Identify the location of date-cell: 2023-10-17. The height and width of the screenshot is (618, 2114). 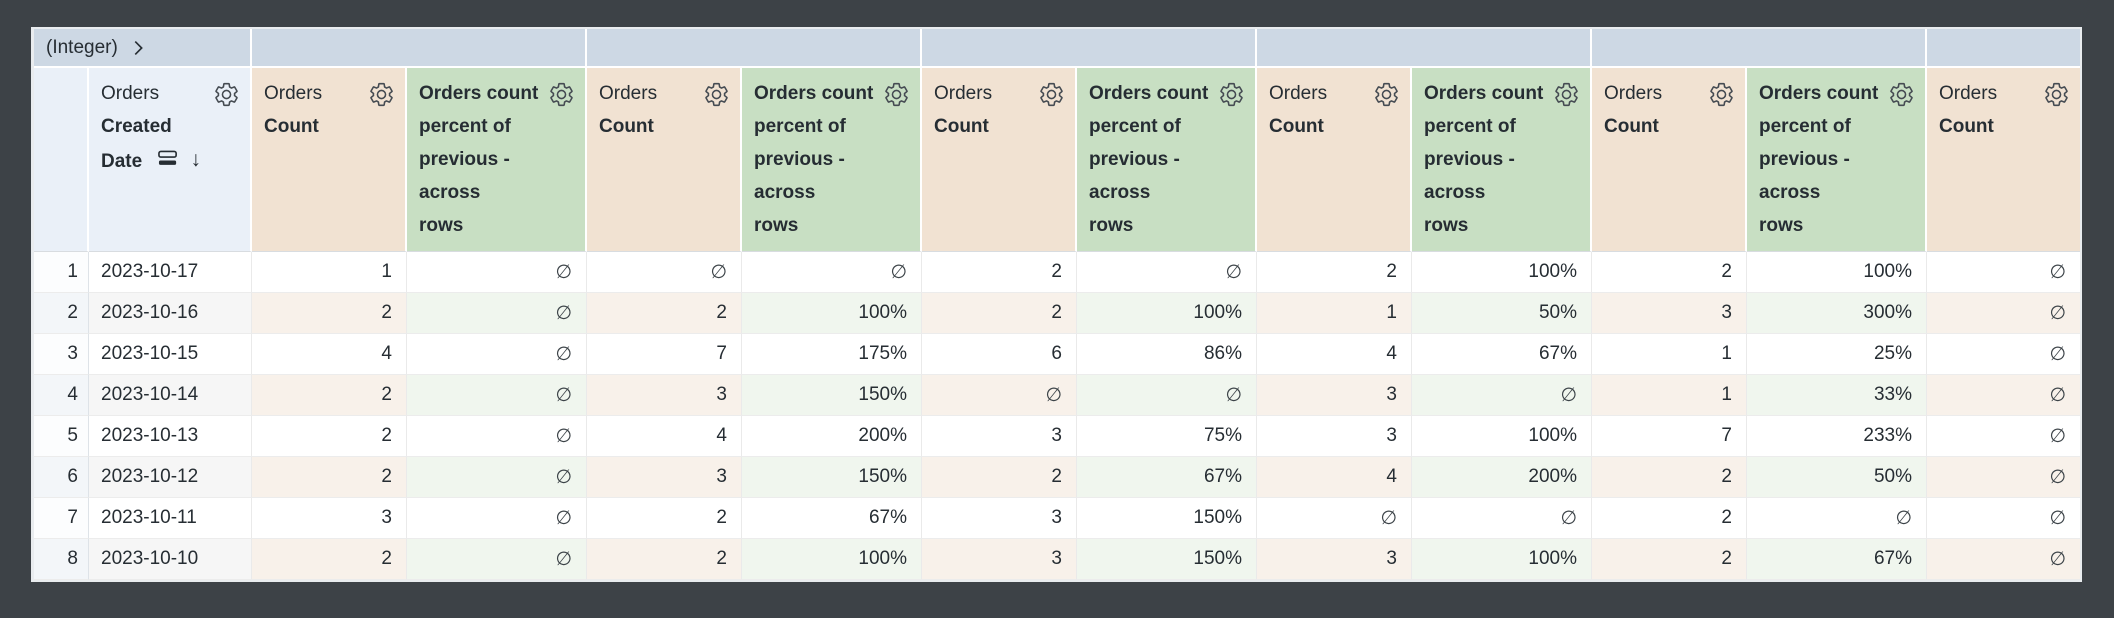
(170, 272).